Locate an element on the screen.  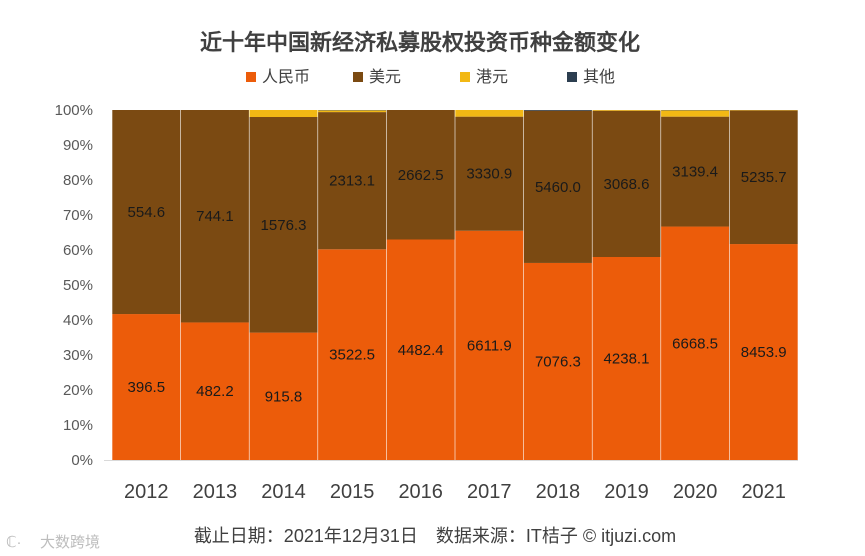
data-label-2014-0: 915.8 is located at coordinates (284, 396).